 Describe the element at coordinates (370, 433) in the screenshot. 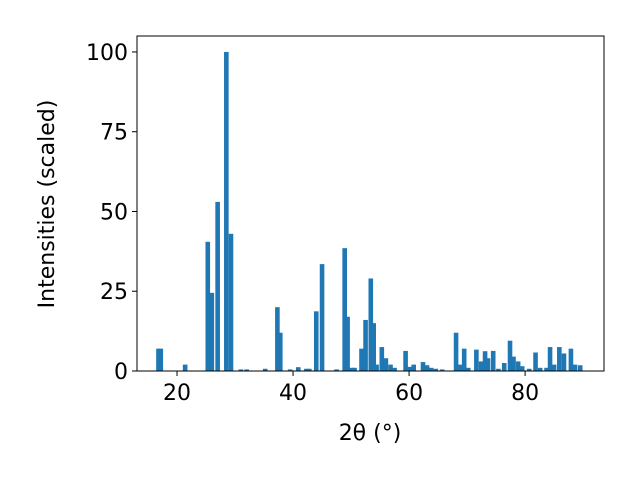

I see `x-axis-label: 2θ (°)` at that location.